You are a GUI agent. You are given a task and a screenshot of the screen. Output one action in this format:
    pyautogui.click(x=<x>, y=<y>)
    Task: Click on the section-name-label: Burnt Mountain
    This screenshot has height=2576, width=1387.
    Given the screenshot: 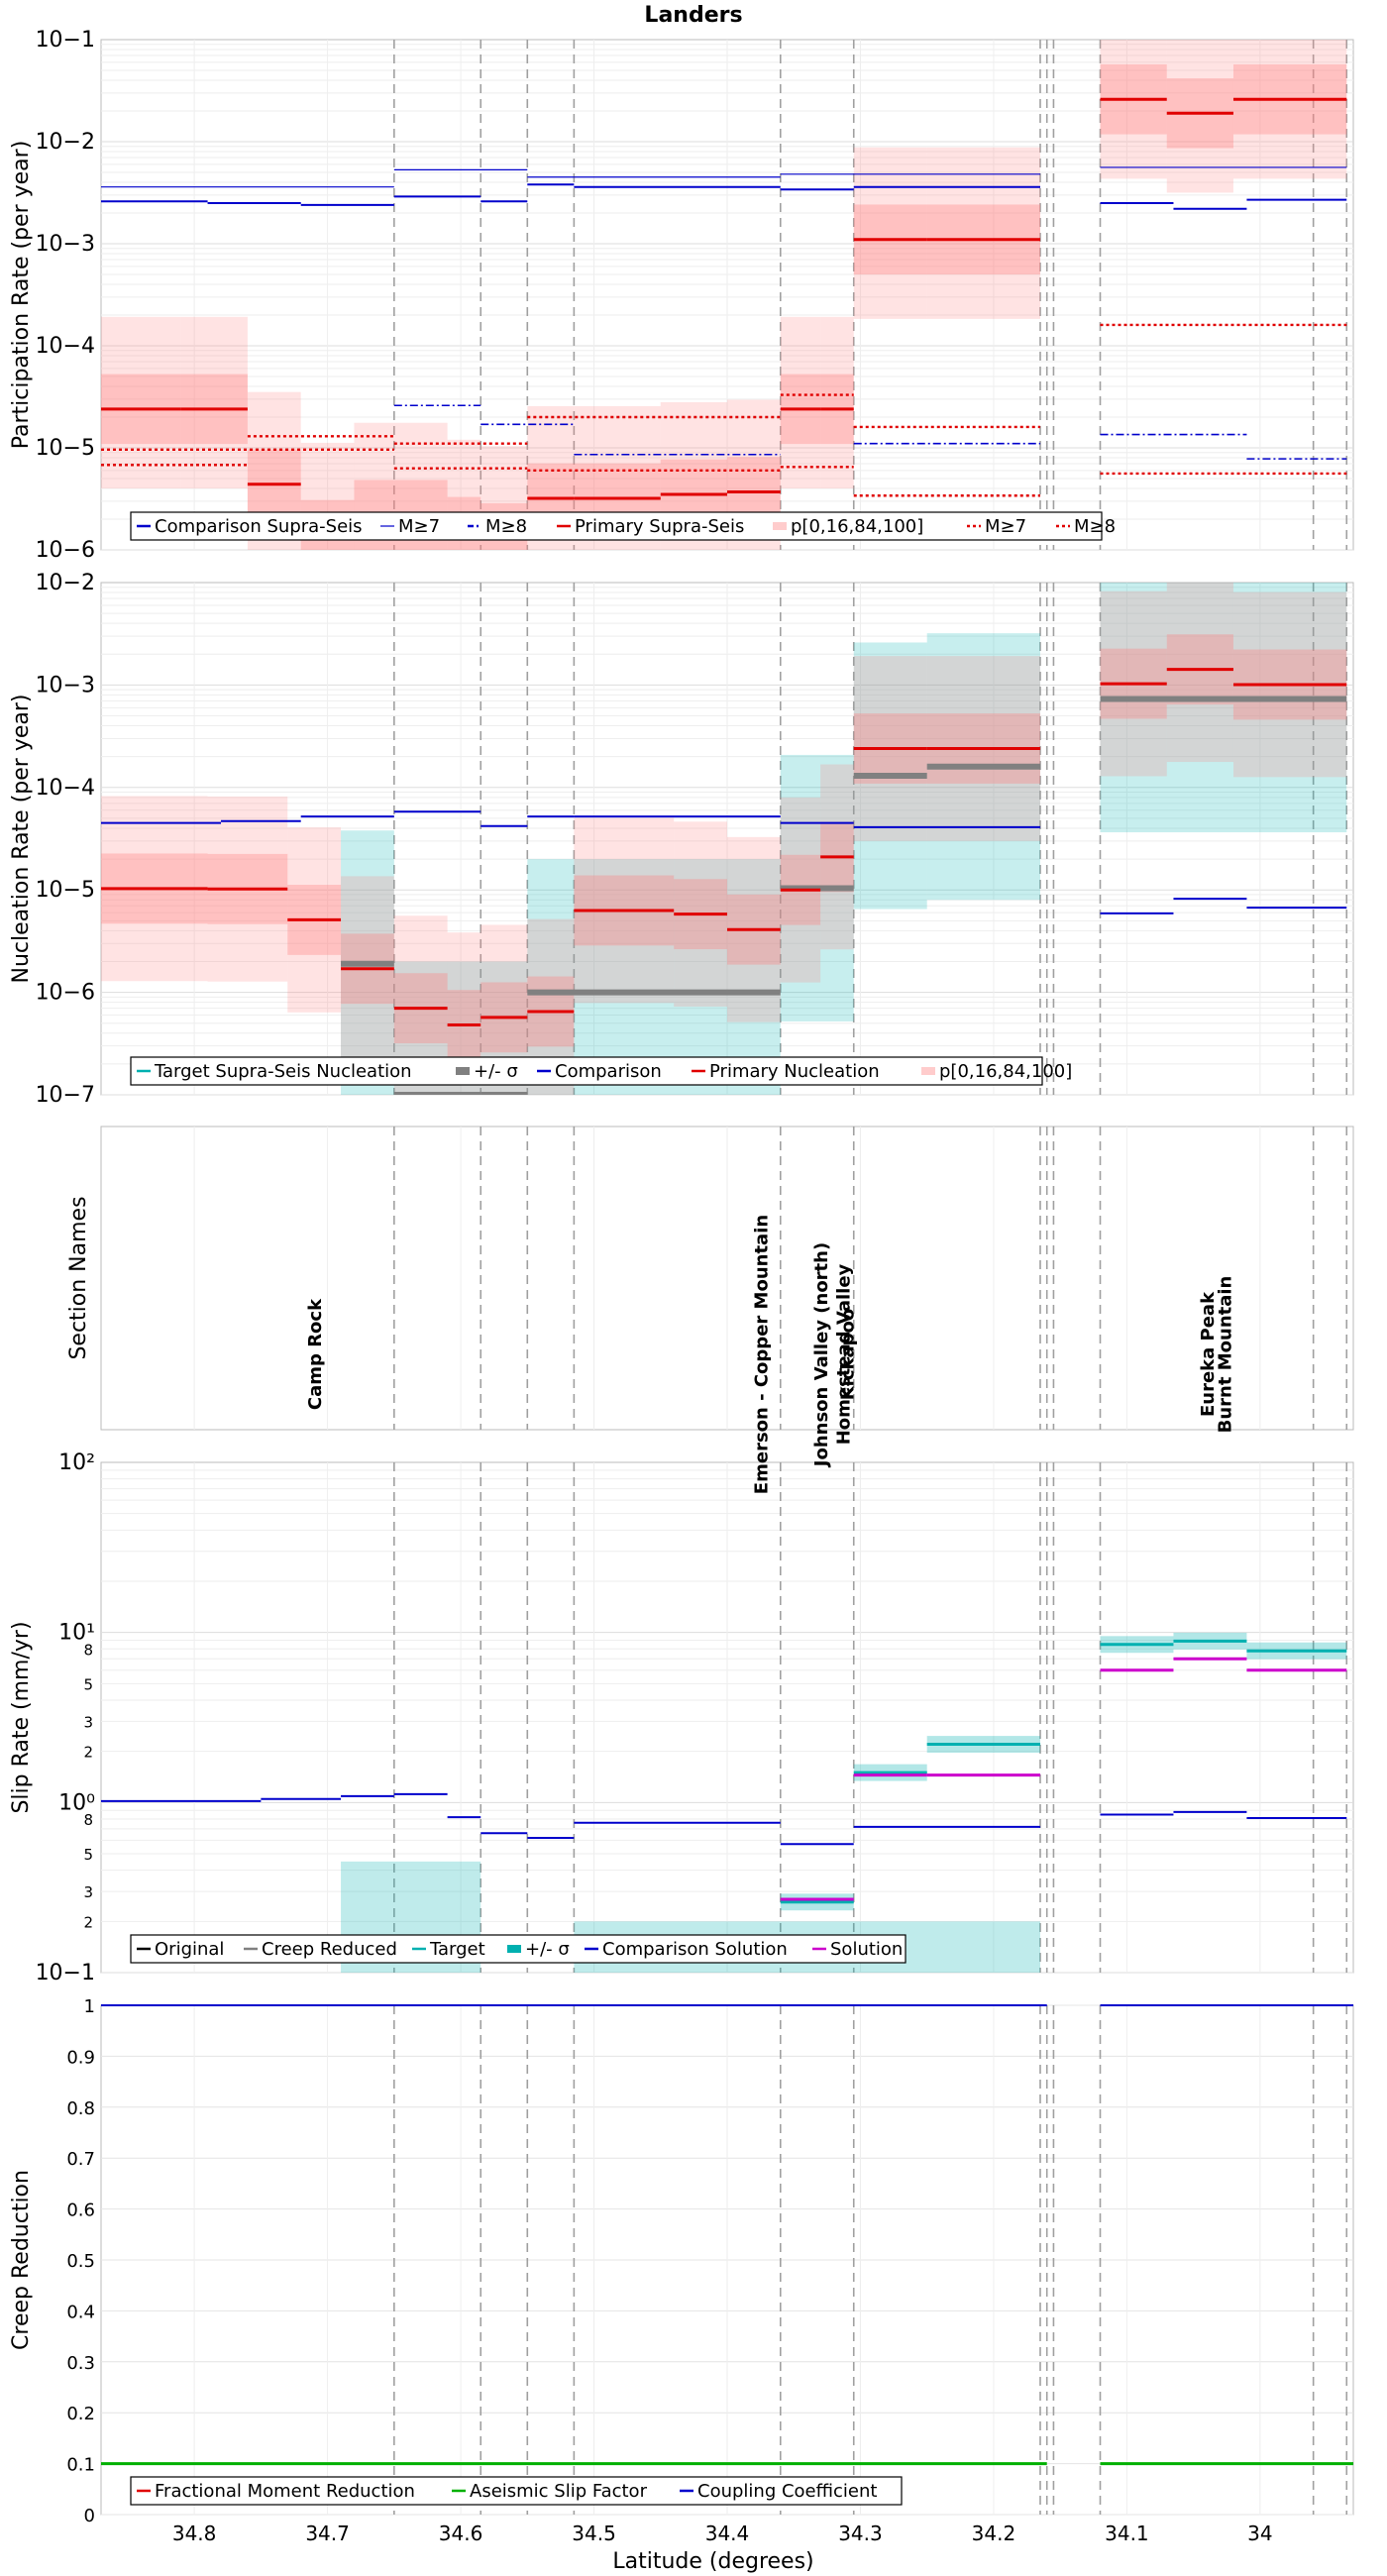 What is the action you would take?
    pyautogui.click(x=1225, y=1355)
    